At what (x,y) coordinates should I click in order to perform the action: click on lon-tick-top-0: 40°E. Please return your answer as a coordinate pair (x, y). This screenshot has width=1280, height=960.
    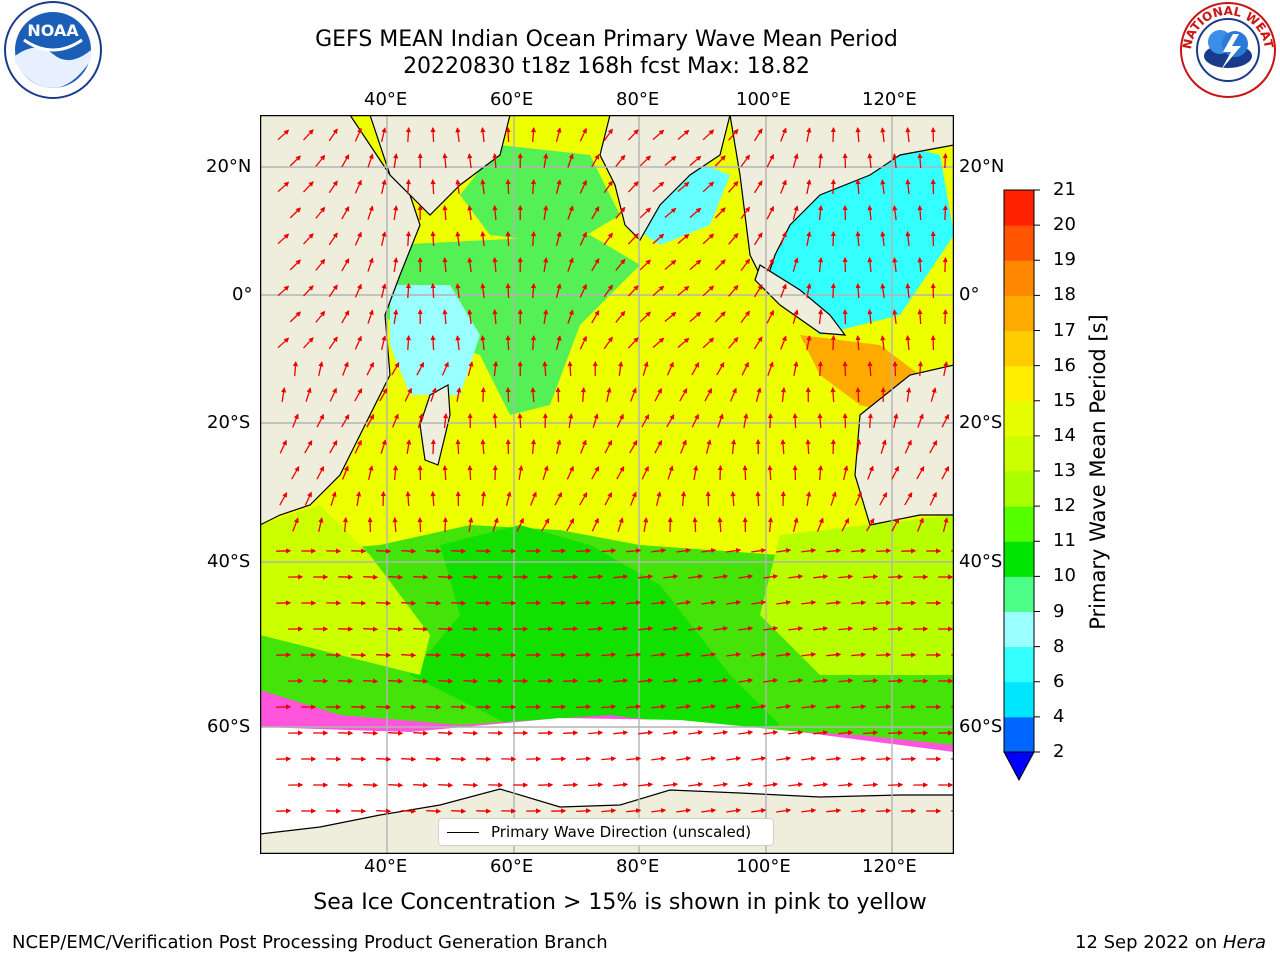
    Looking at the image, I should click on (386, 99).